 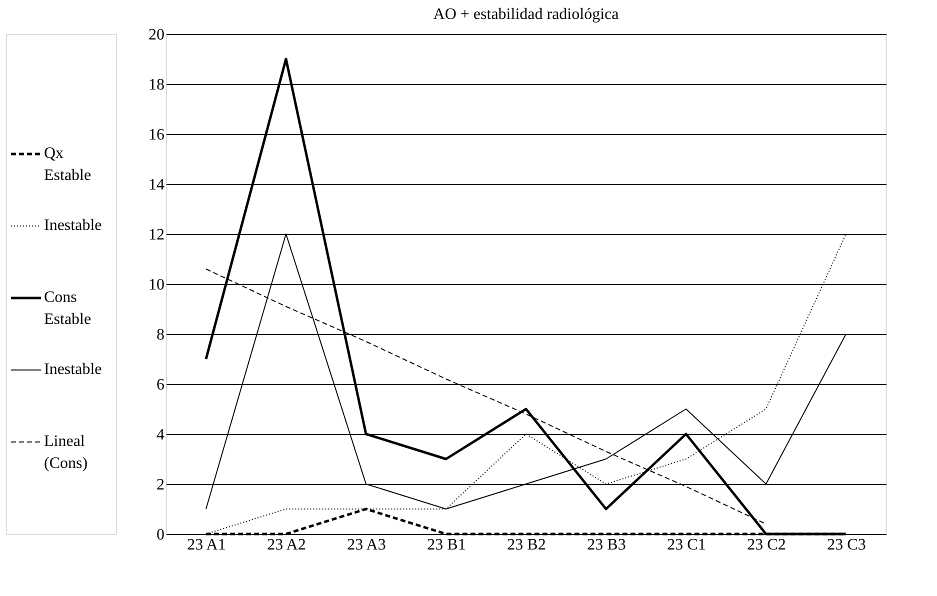 What do you see at coordinates (846, 545) in the screenshot?
I see `x-tick-label: 23 C3` at bounding box center [846, 545].